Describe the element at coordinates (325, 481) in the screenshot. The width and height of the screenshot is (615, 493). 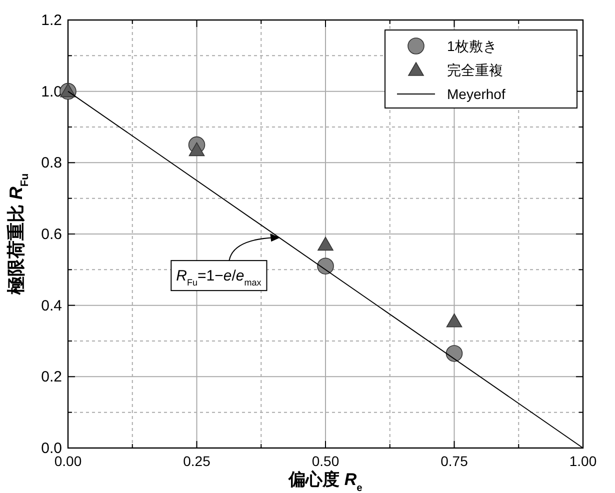
I see `x-axis-title: 偏心度 R$_{e}$` at that location.